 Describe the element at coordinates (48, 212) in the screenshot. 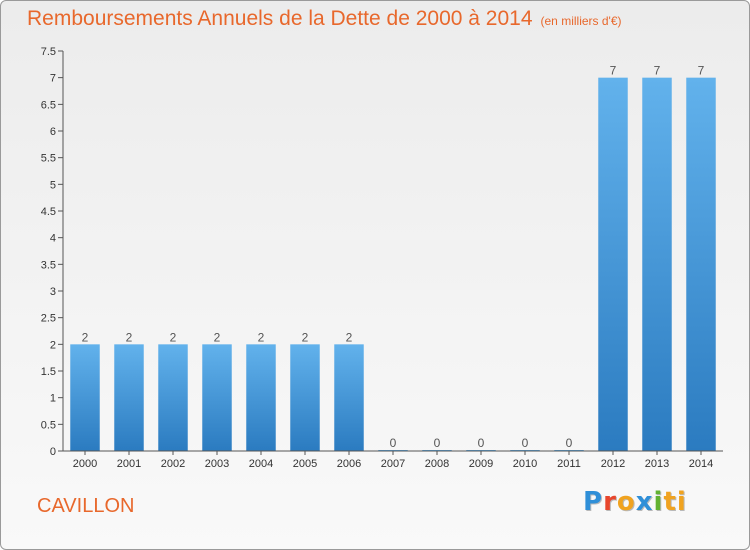

I see `y-tick-label: 4.5` at that location.